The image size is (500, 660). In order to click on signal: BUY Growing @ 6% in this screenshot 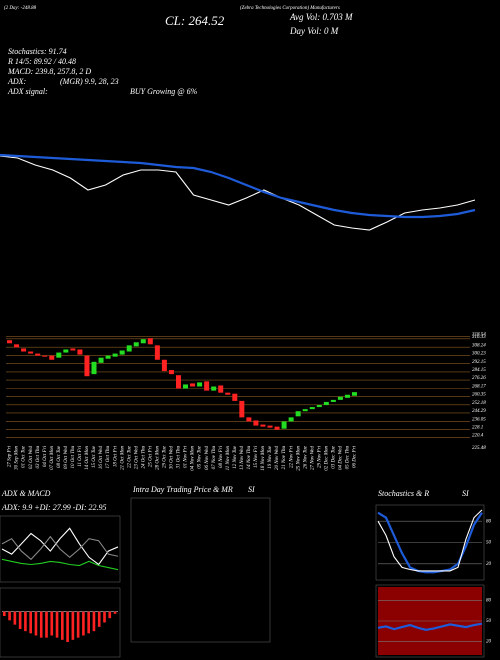, I will do `click(164, 91)`.